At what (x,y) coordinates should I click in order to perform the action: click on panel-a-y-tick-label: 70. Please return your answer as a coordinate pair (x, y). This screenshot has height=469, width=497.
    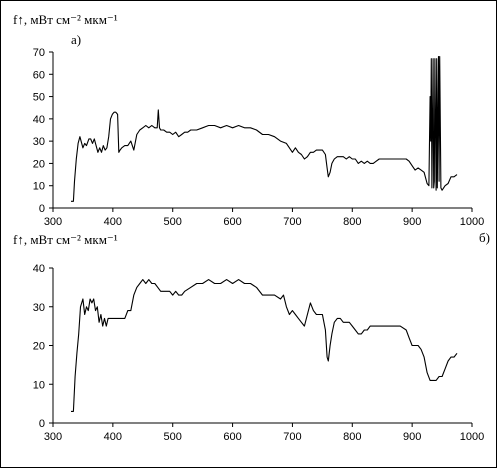
    Looking at the image, I should click on (39, 53).